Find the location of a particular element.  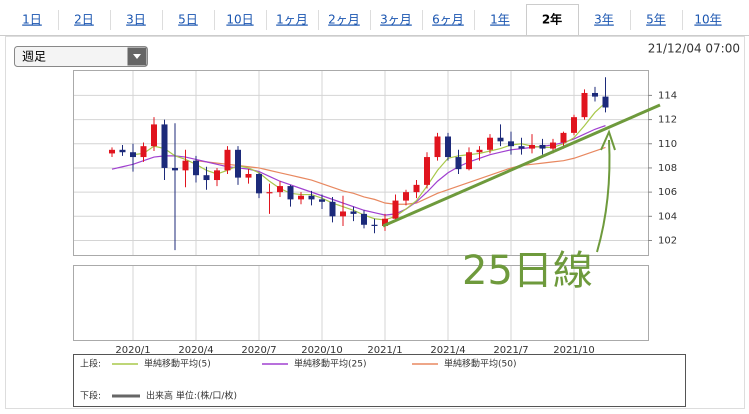

tab: 3ヶ月 is located at coordinates (396, 20).